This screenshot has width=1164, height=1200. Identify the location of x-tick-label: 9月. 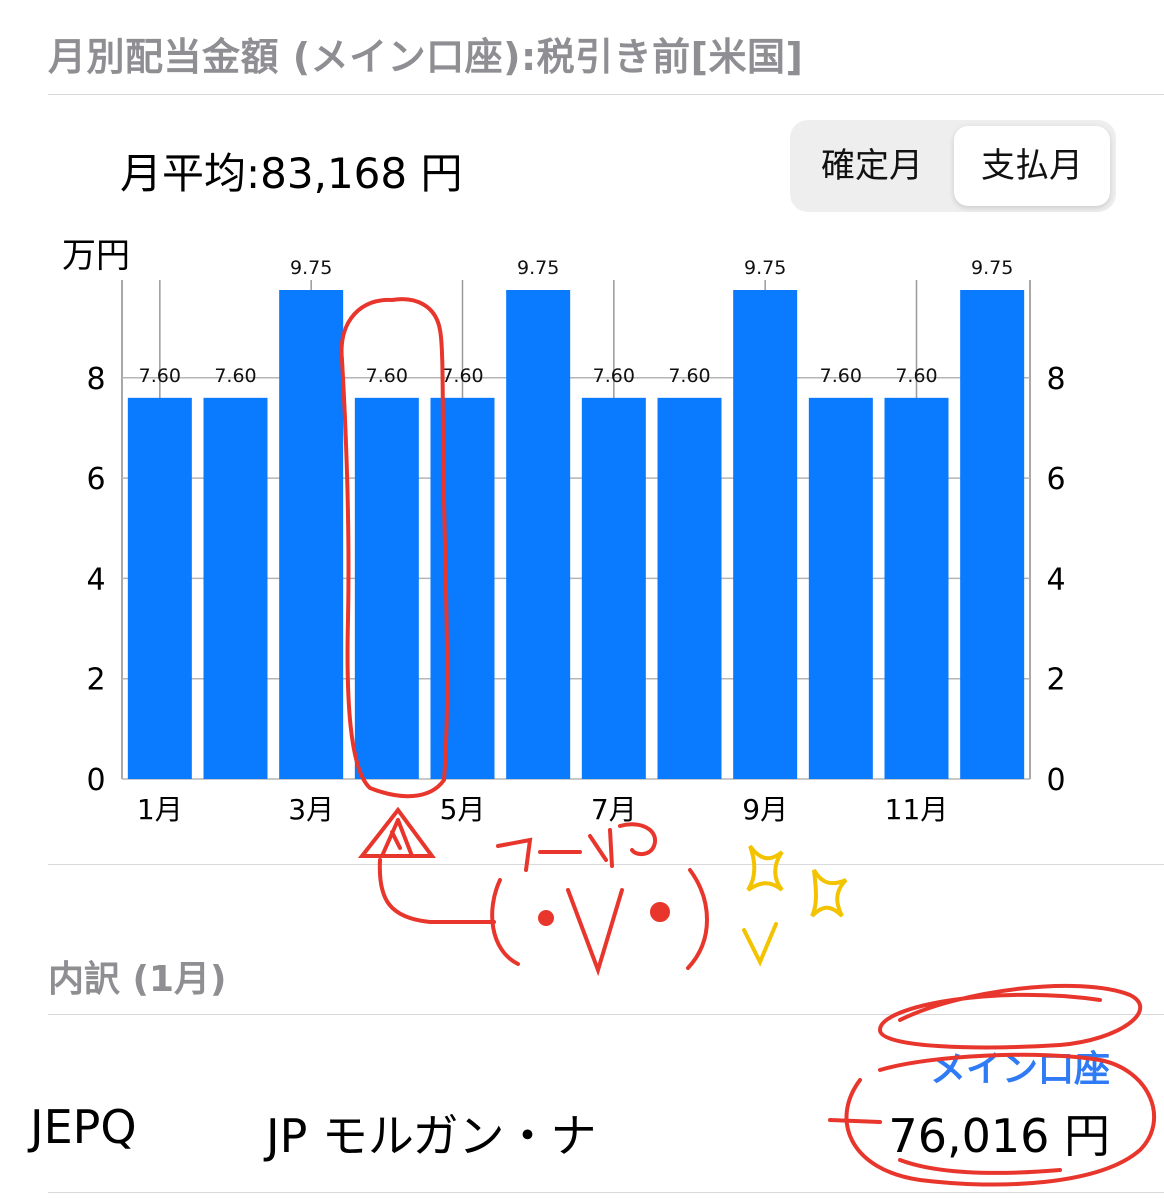
(765, 809).